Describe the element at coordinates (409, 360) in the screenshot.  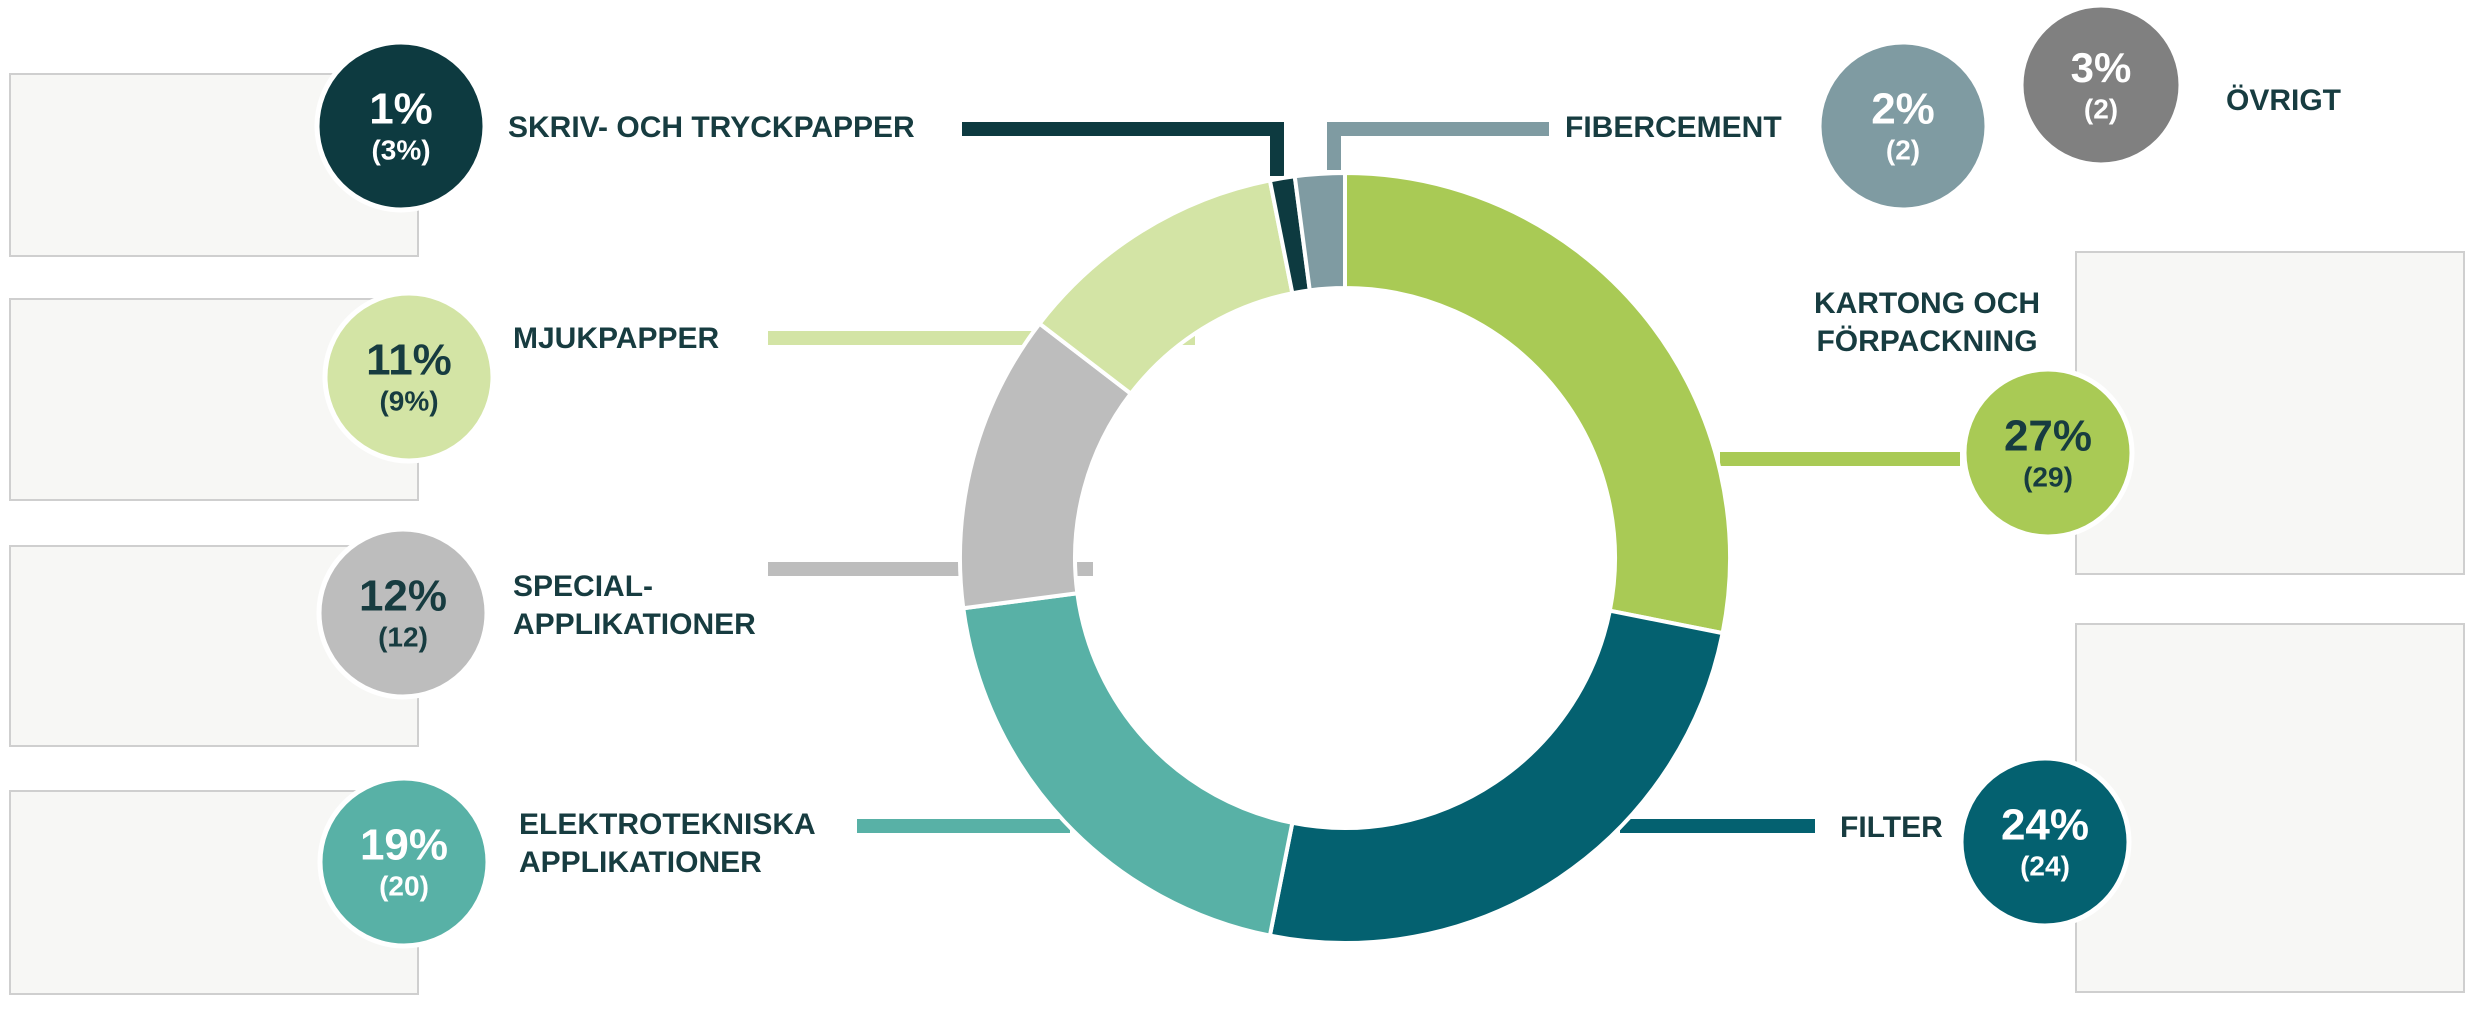
I see `value-label: 11%` at that location.